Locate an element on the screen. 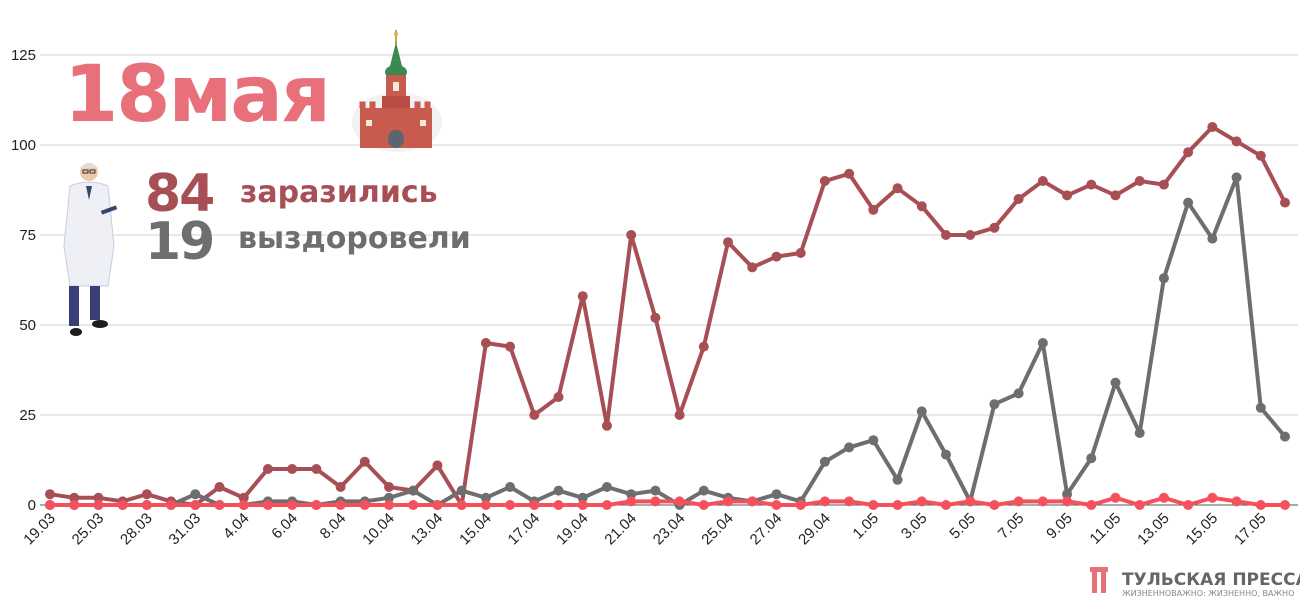  x-tick-label: 19.04 is located at coordinates (572, 529).